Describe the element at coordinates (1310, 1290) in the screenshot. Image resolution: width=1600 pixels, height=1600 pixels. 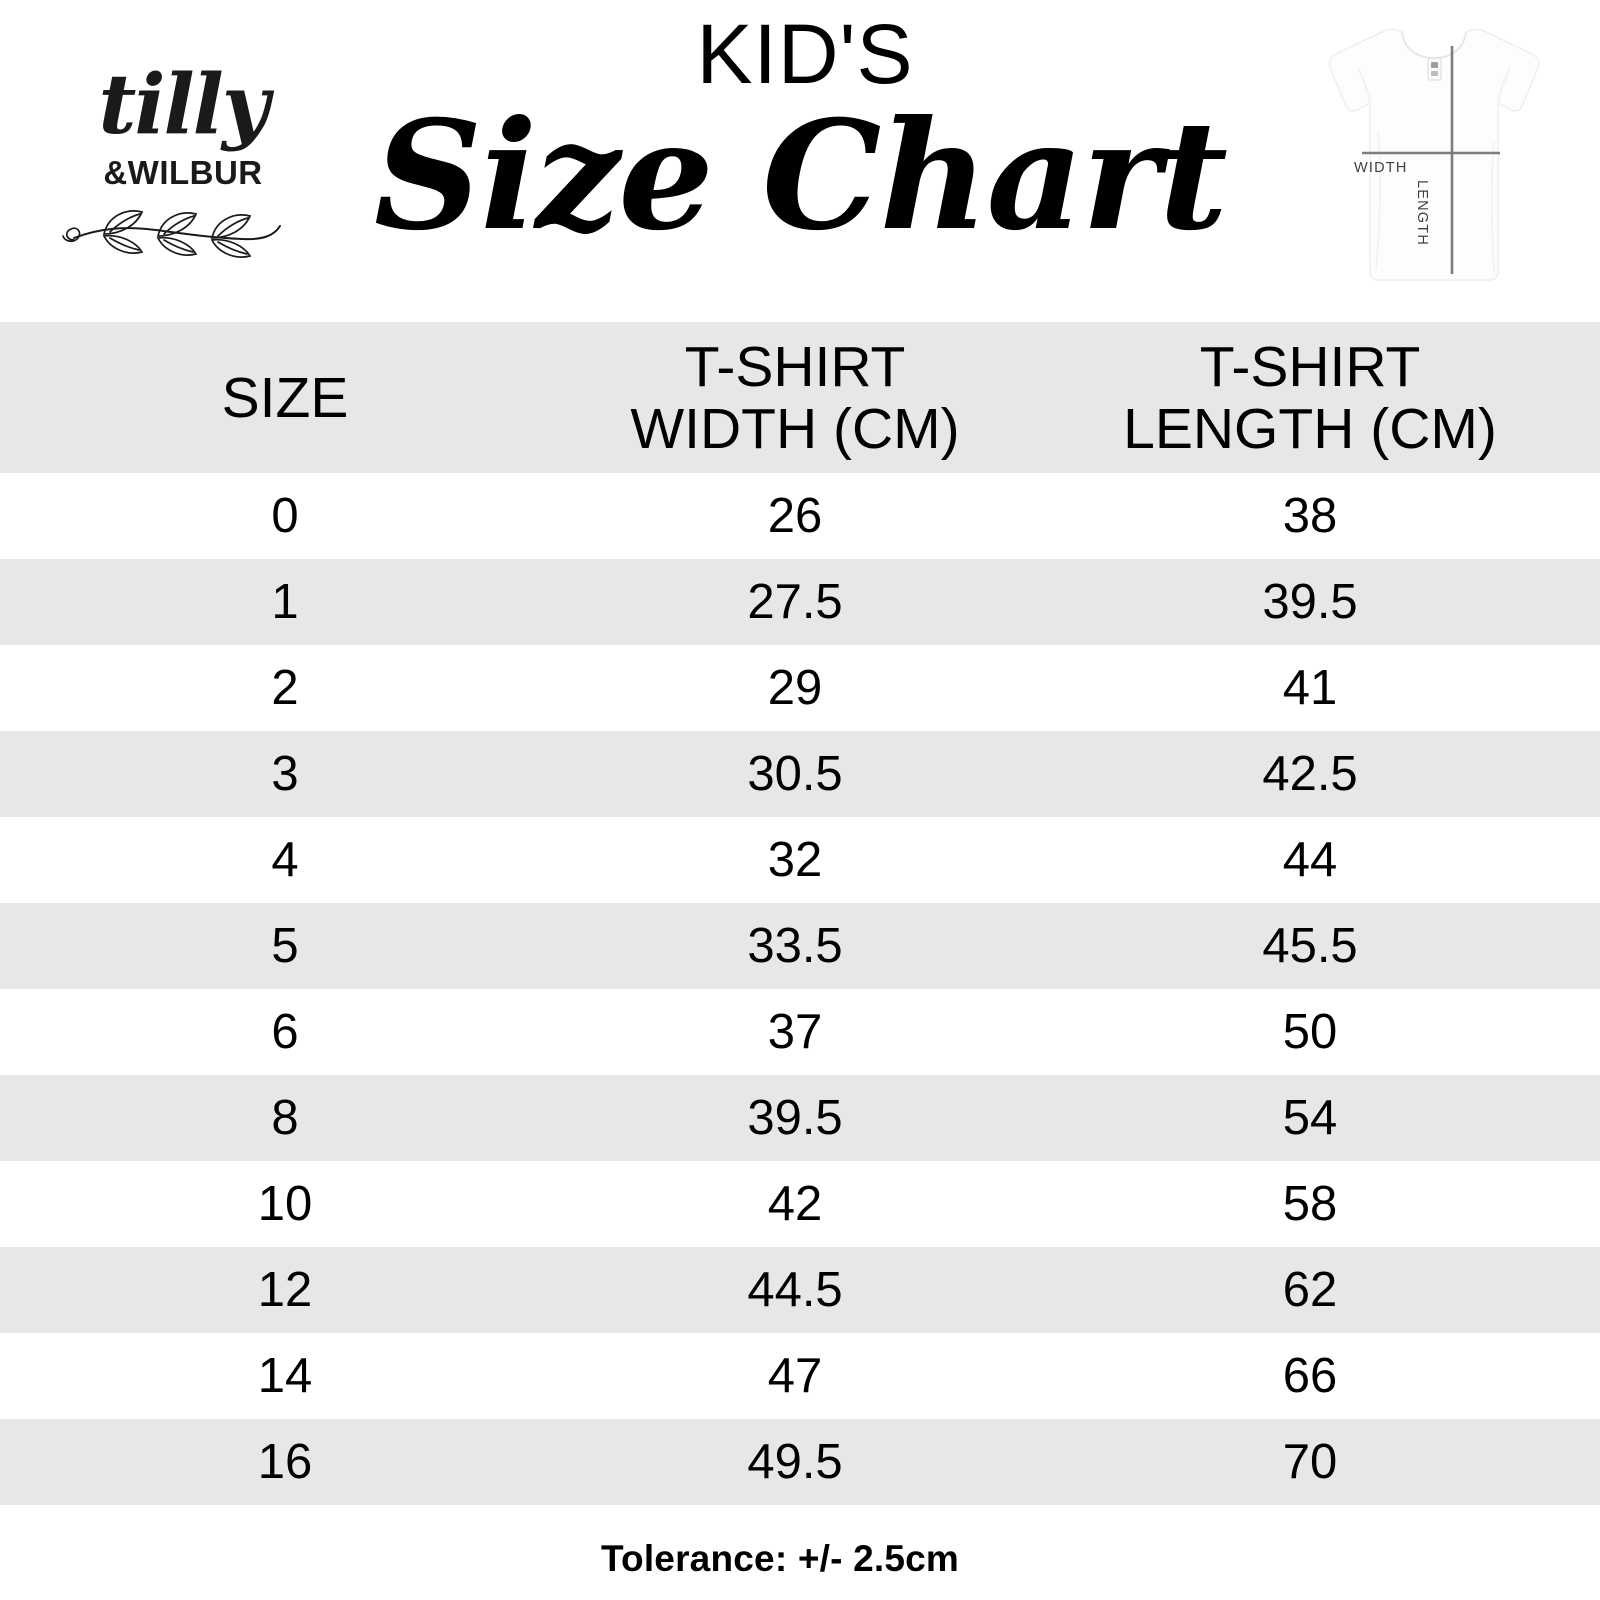
I see `cell-length: 62` at that location.